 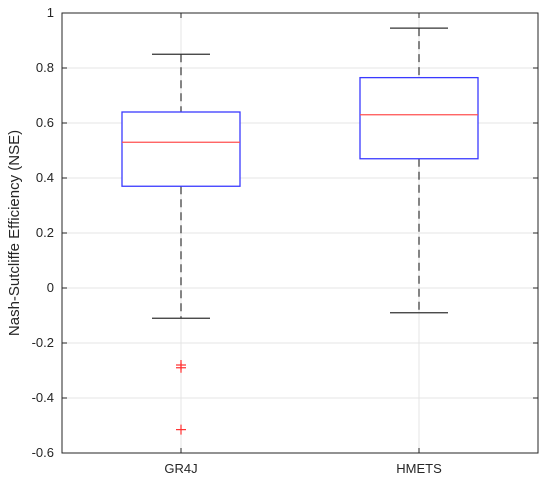 What do you see at coordinates (50, 287) in the screenshot?
I see `y-tick-label: 0` at bounding box center [50, 287].